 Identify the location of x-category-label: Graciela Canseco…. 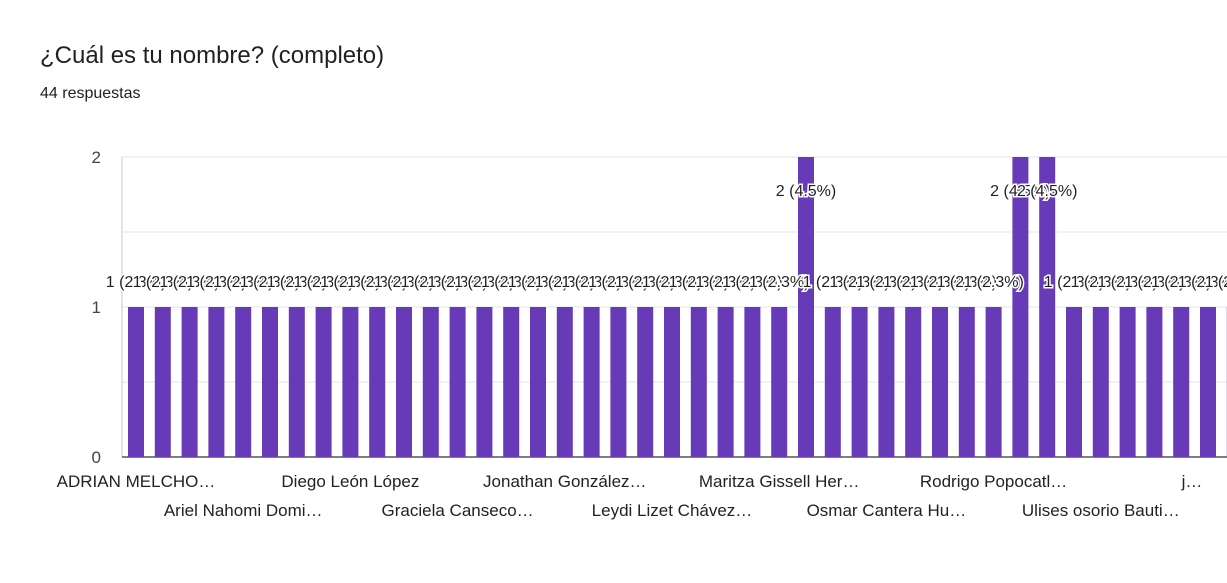
(458, 510).